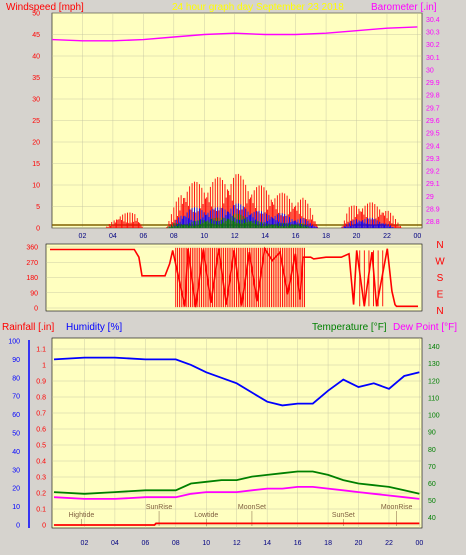 This screenshot has width=466, height=555. I want to click on annotation-label: MoonSet, so click(252, 507).